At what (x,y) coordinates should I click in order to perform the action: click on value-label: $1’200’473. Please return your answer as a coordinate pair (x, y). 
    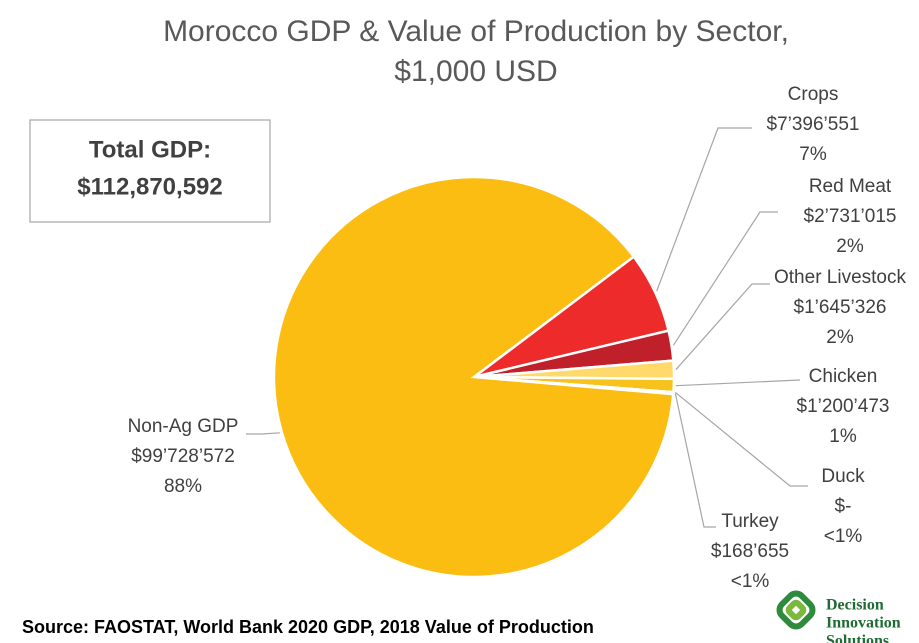
    Looking at the image, I should click on (843, 406).